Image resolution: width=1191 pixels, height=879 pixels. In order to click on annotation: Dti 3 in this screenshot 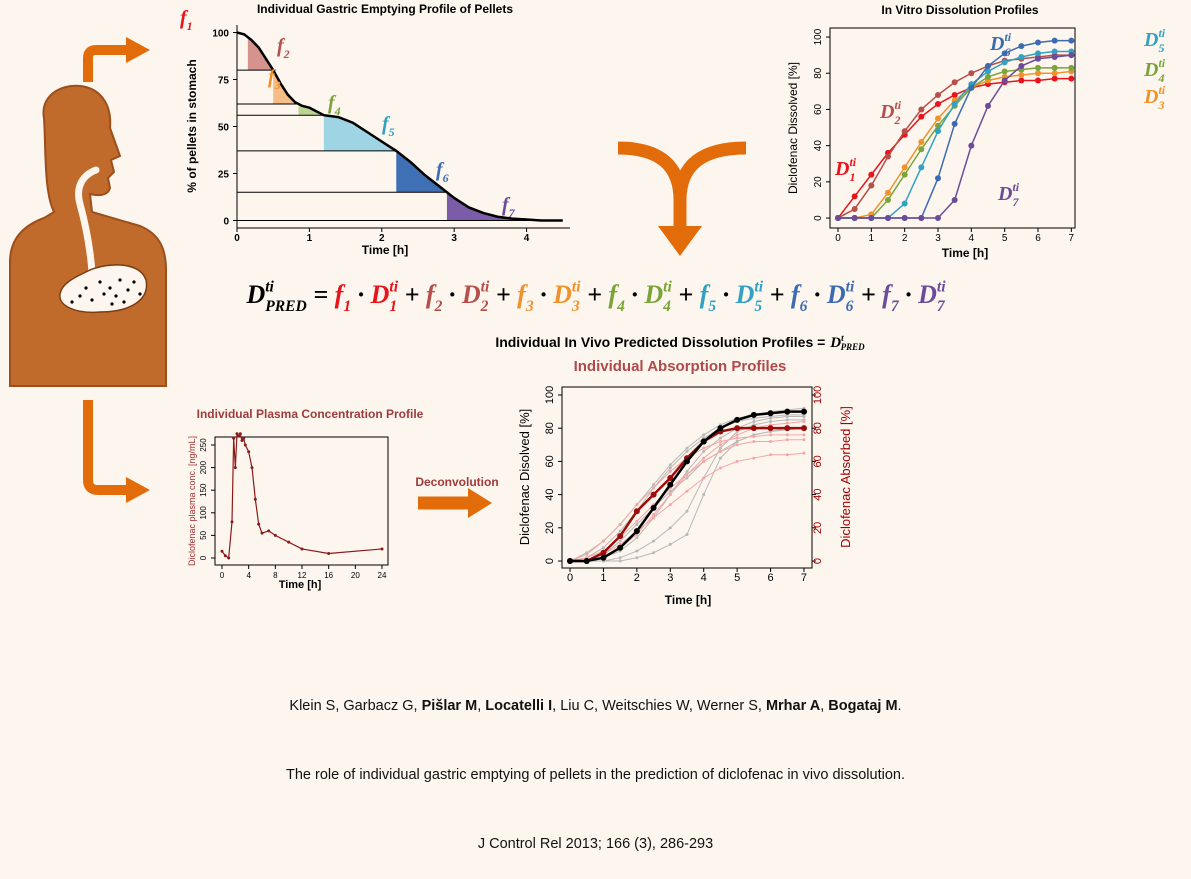, I will do `click(1154, 97)`.